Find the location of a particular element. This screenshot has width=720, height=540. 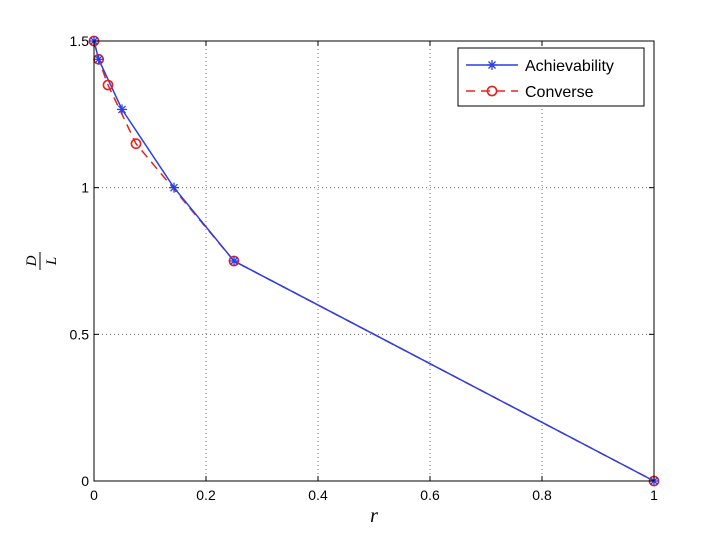

legend-box is located at coordinates (551, 77).